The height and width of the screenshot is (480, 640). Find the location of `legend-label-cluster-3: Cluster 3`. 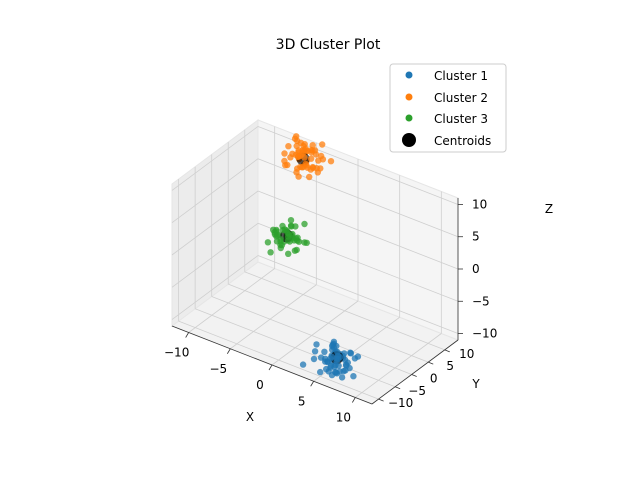

legend-label-cluster-3: Cluster 3 is located at coordinates (461, 119).